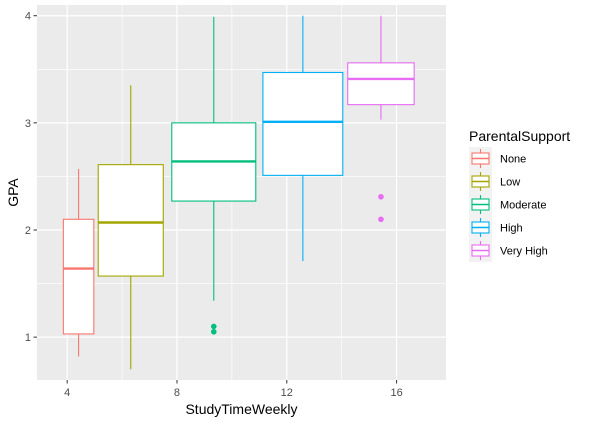  Describe the element at coordinates (494, 181) in the screenshot. I see `legend-item-low: Low` at that location.